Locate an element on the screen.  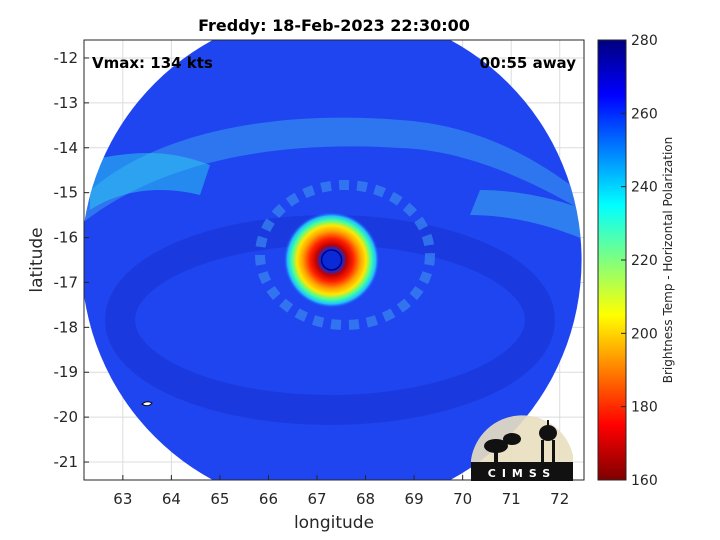
colorbar-tick-label: 180 is located at coordinates (644, 408).